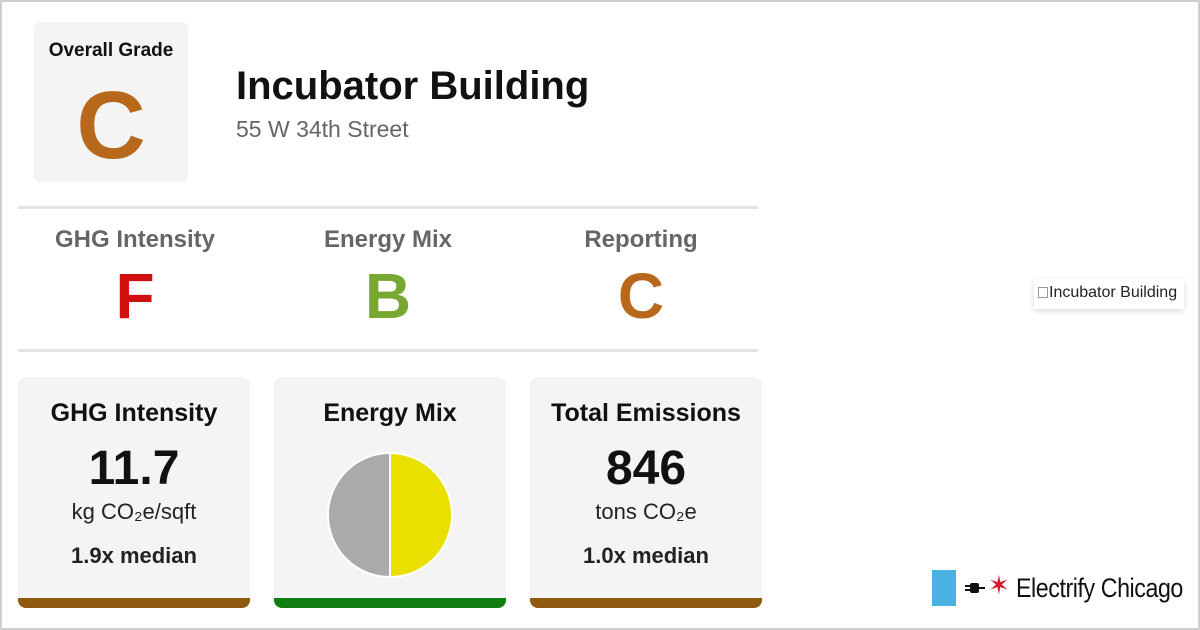 The width and height of the screenshot is (1200, 630). I want to click on building-address: 55 W 34th Street, so click(322, 129).